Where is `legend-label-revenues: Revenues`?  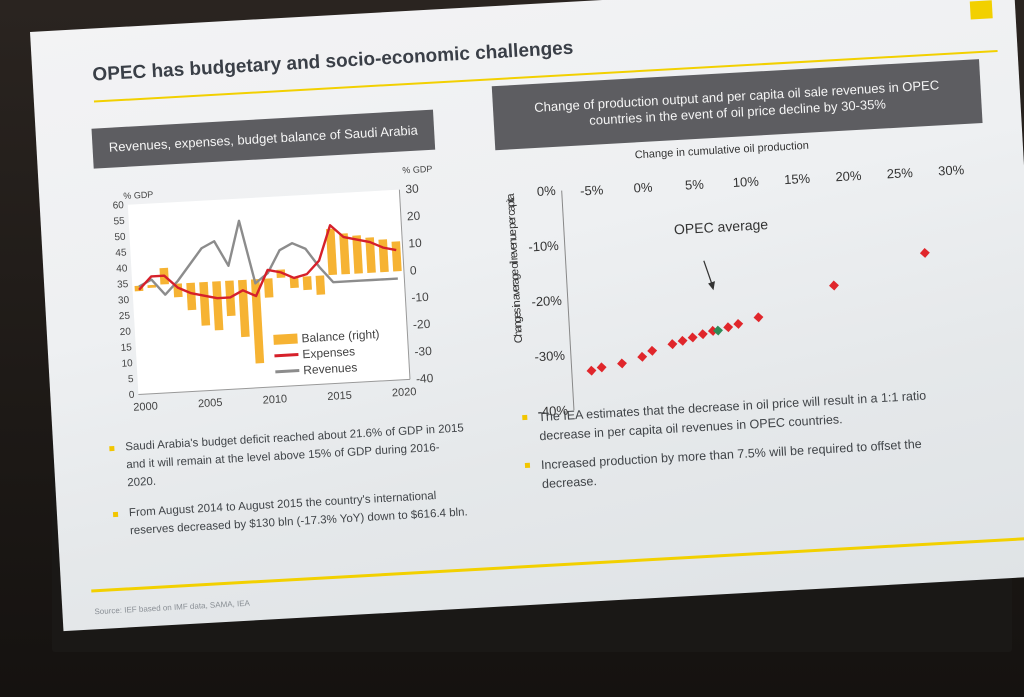
legend-label-revenues: Revenues is located at coordinates (330, 368).